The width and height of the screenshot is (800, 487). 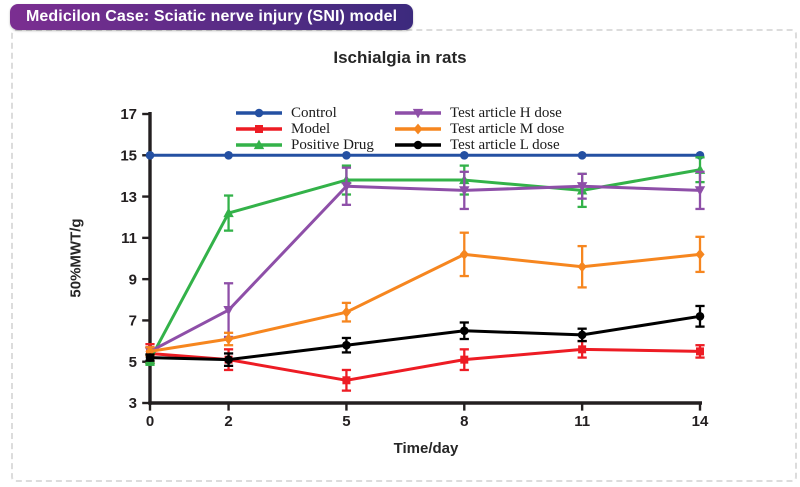 What do you see at coordinates (259, 144) in the screenshot?
I see `legend-marker-triangle-up-icon` at bounding box center [259, 144].